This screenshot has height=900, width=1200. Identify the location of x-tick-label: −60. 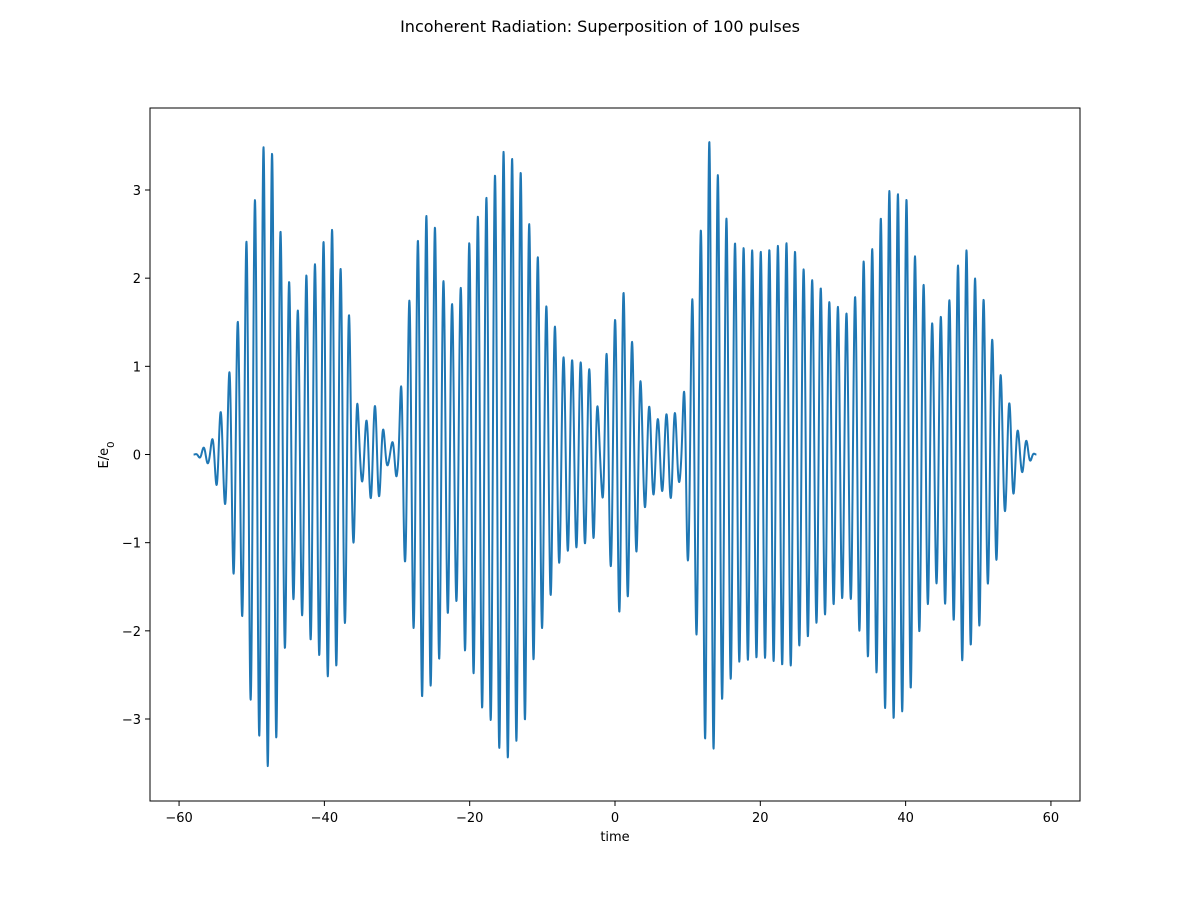
(178, 818).